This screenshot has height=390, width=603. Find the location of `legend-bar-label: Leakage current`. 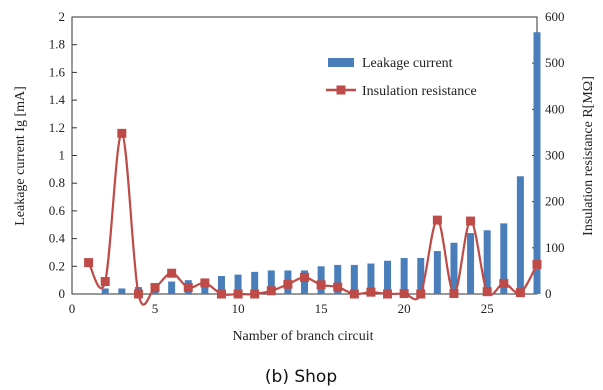

legend-bar-label: Leakage current is located at coordinates (407, 63).